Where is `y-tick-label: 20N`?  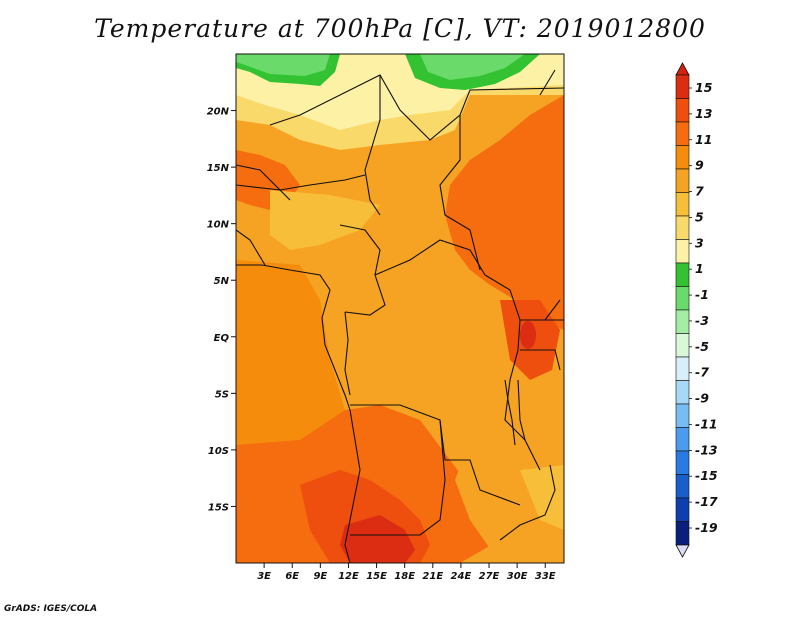
y-tick-label: 20N is located at coordinates (218, 112).